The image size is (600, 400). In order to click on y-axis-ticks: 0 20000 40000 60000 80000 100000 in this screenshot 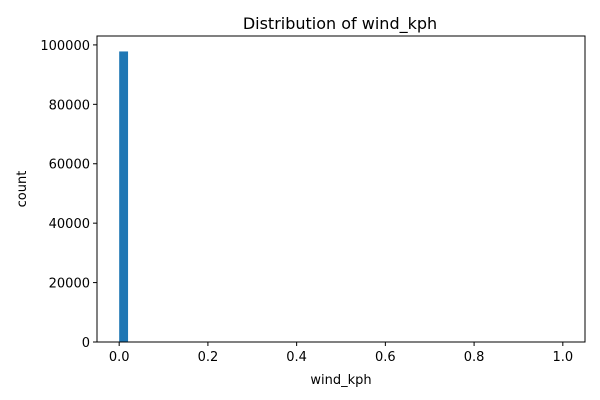, I will do `click(68, 195)`.